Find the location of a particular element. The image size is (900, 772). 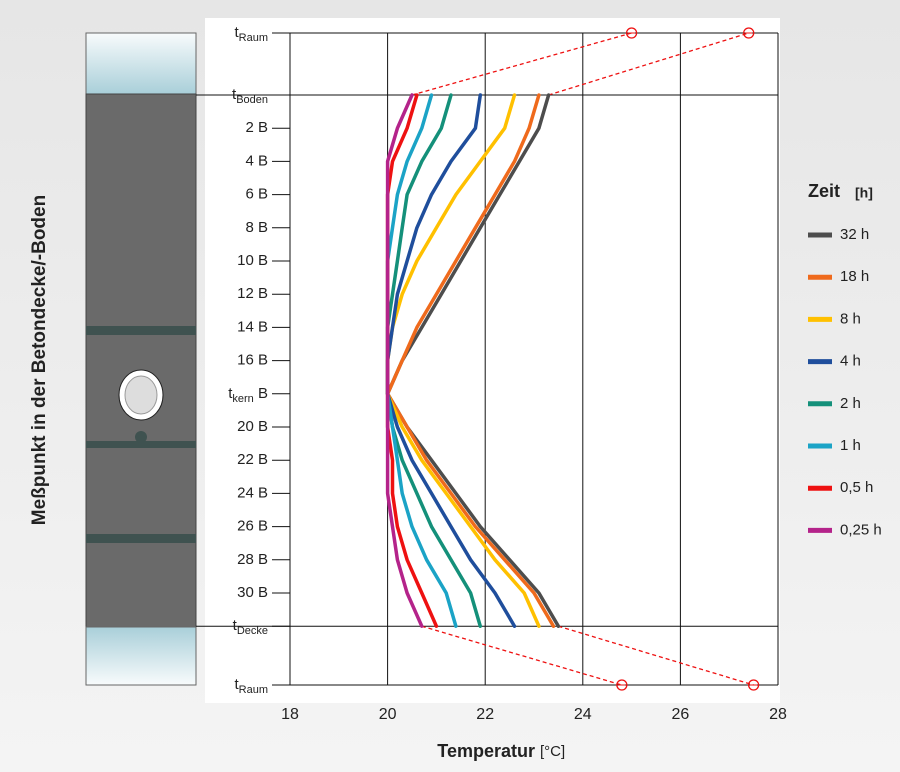

y-tick-label: tBoden is located at coordinates (250, 96).